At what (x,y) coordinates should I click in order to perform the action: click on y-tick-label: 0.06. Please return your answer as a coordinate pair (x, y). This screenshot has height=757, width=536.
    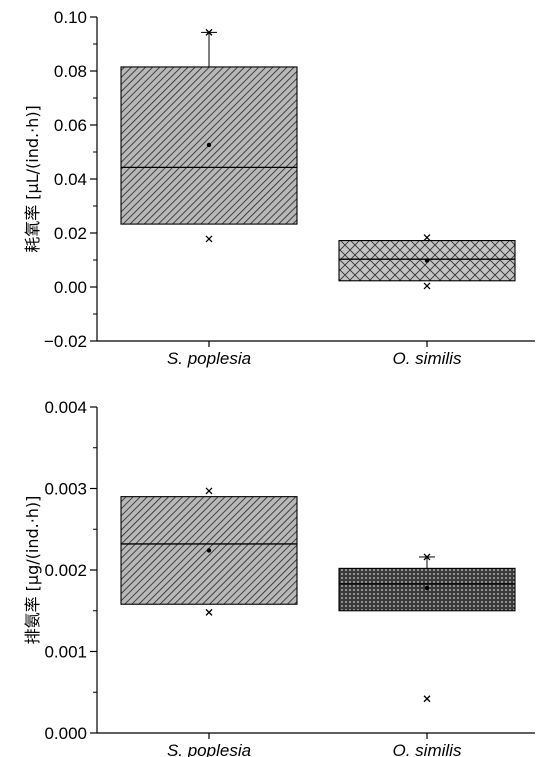
    Looking at the image, I should click on (70, 125).